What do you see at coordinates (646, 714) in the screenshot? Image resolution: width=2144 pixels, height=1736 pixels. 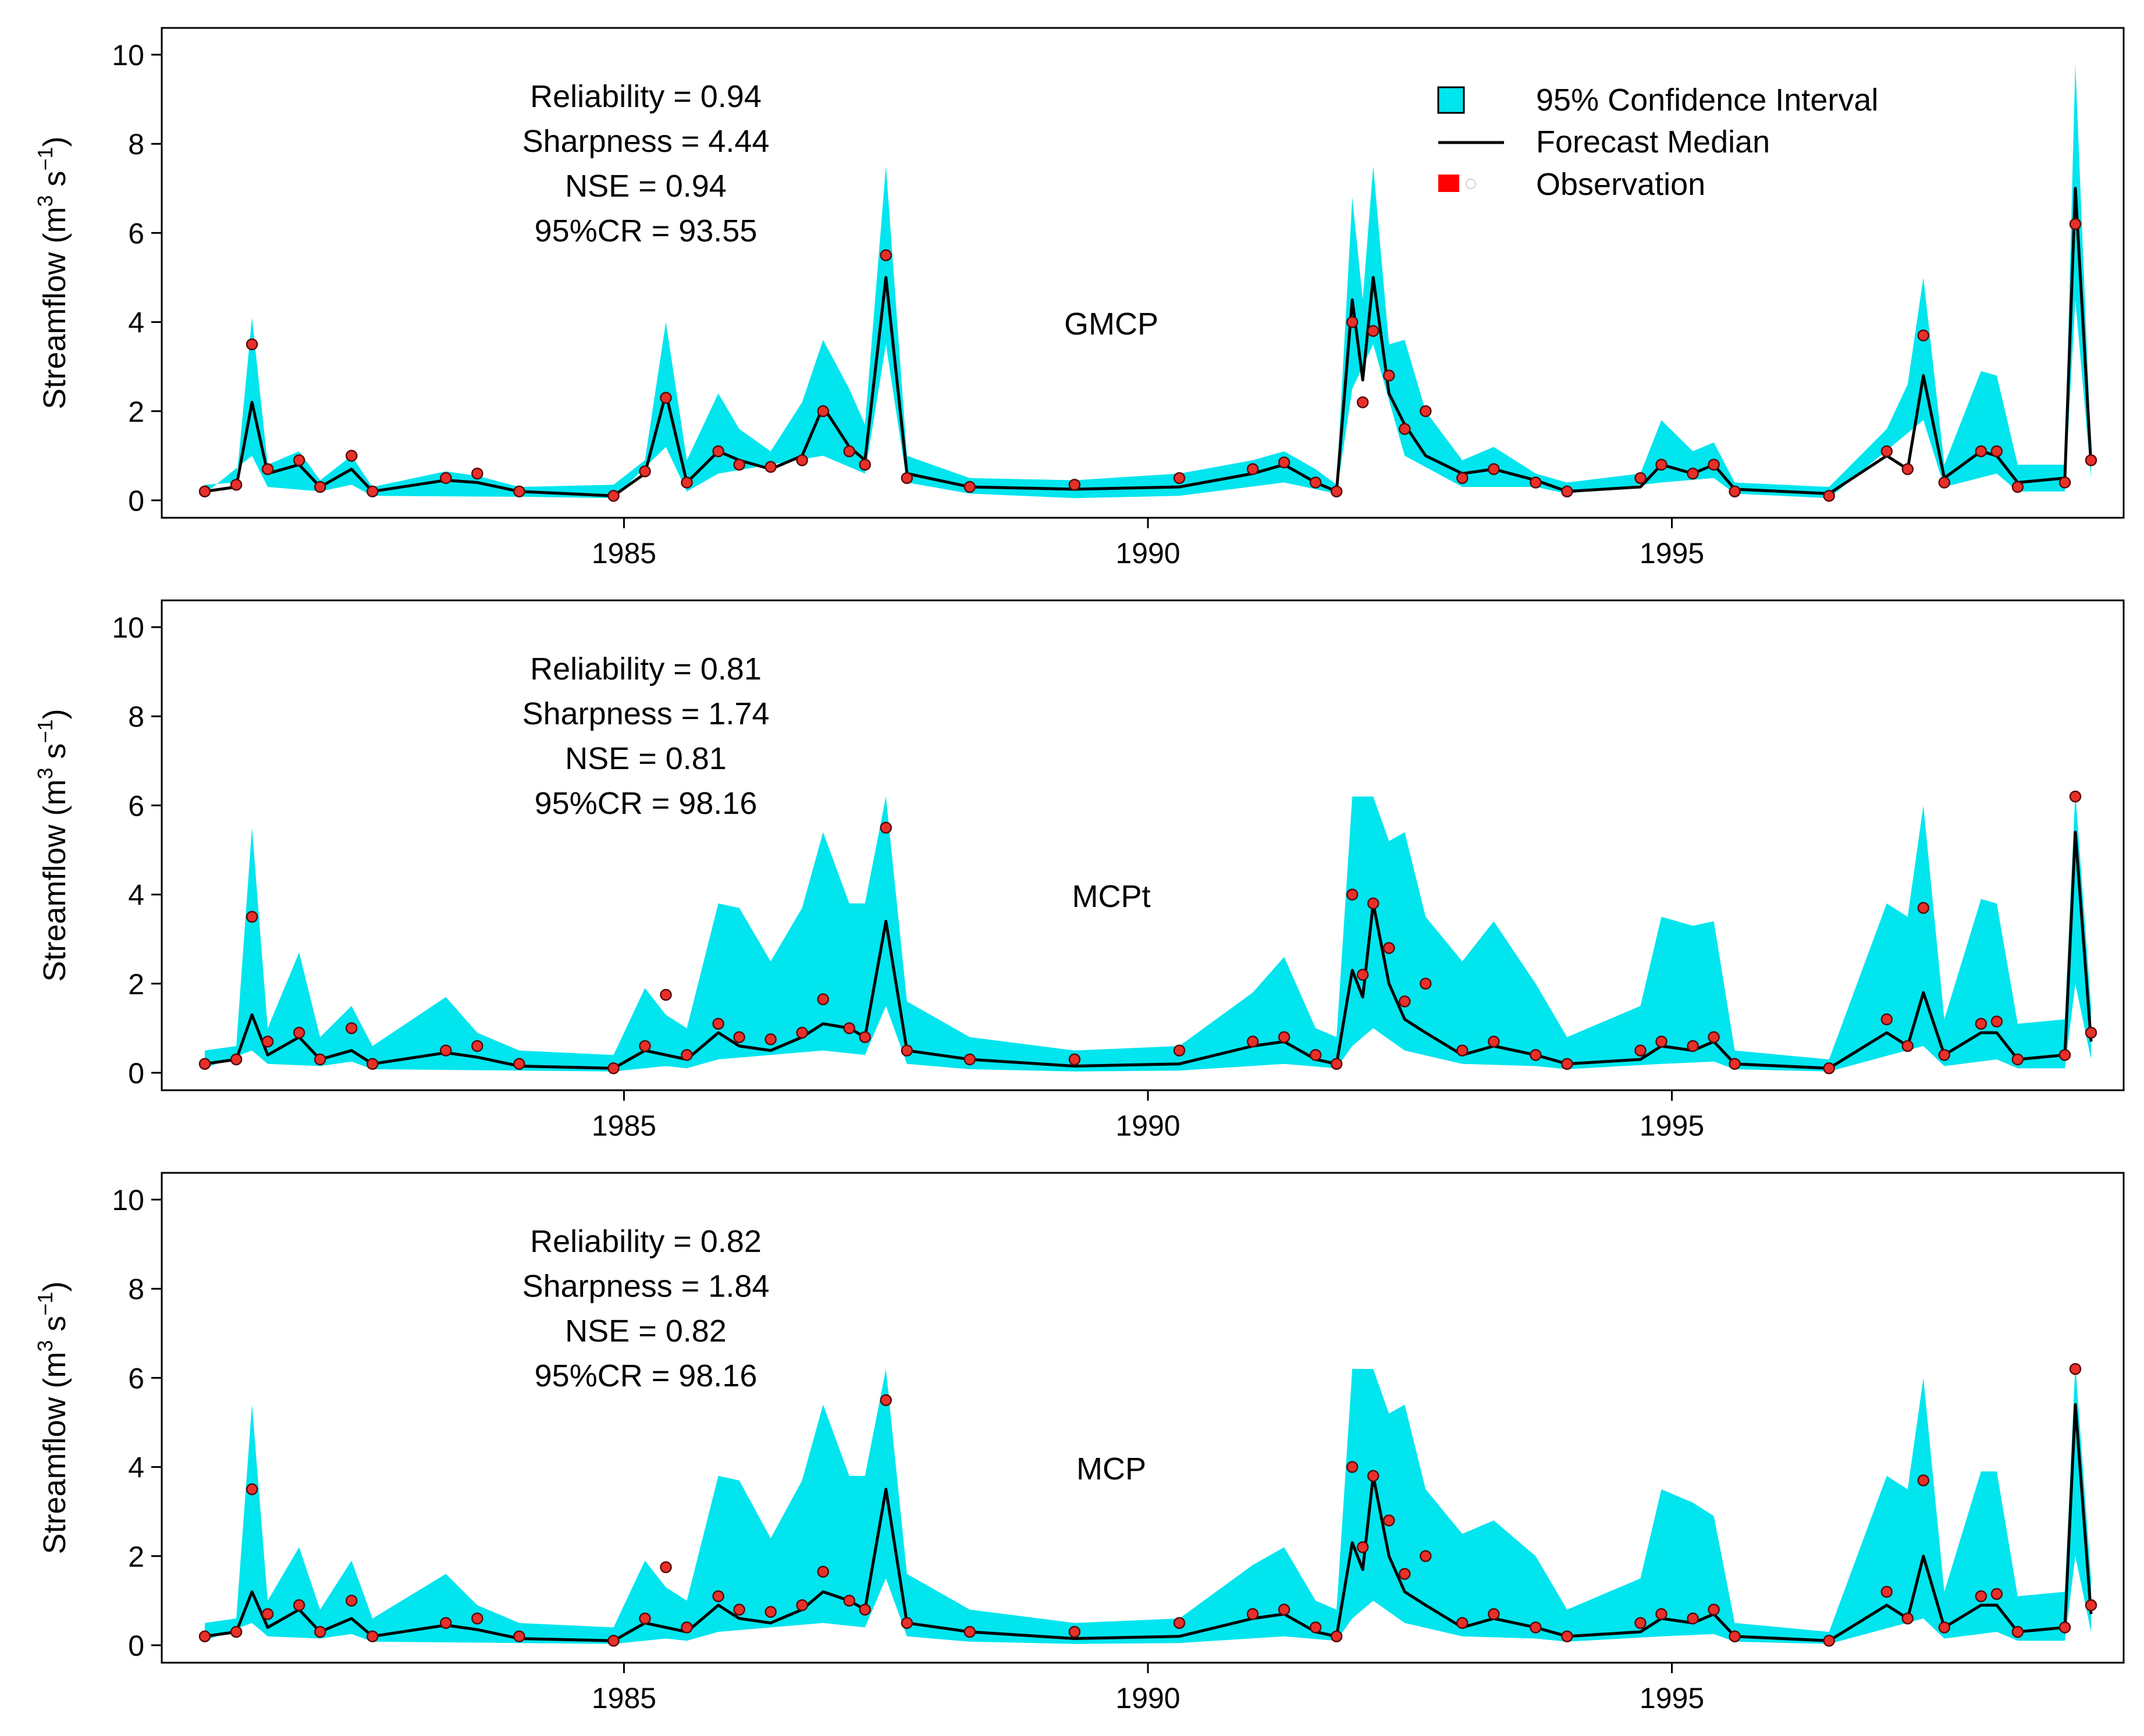 I see `stat-sharpness: Sharpness = 1.74` at bounding box center [646, 714].